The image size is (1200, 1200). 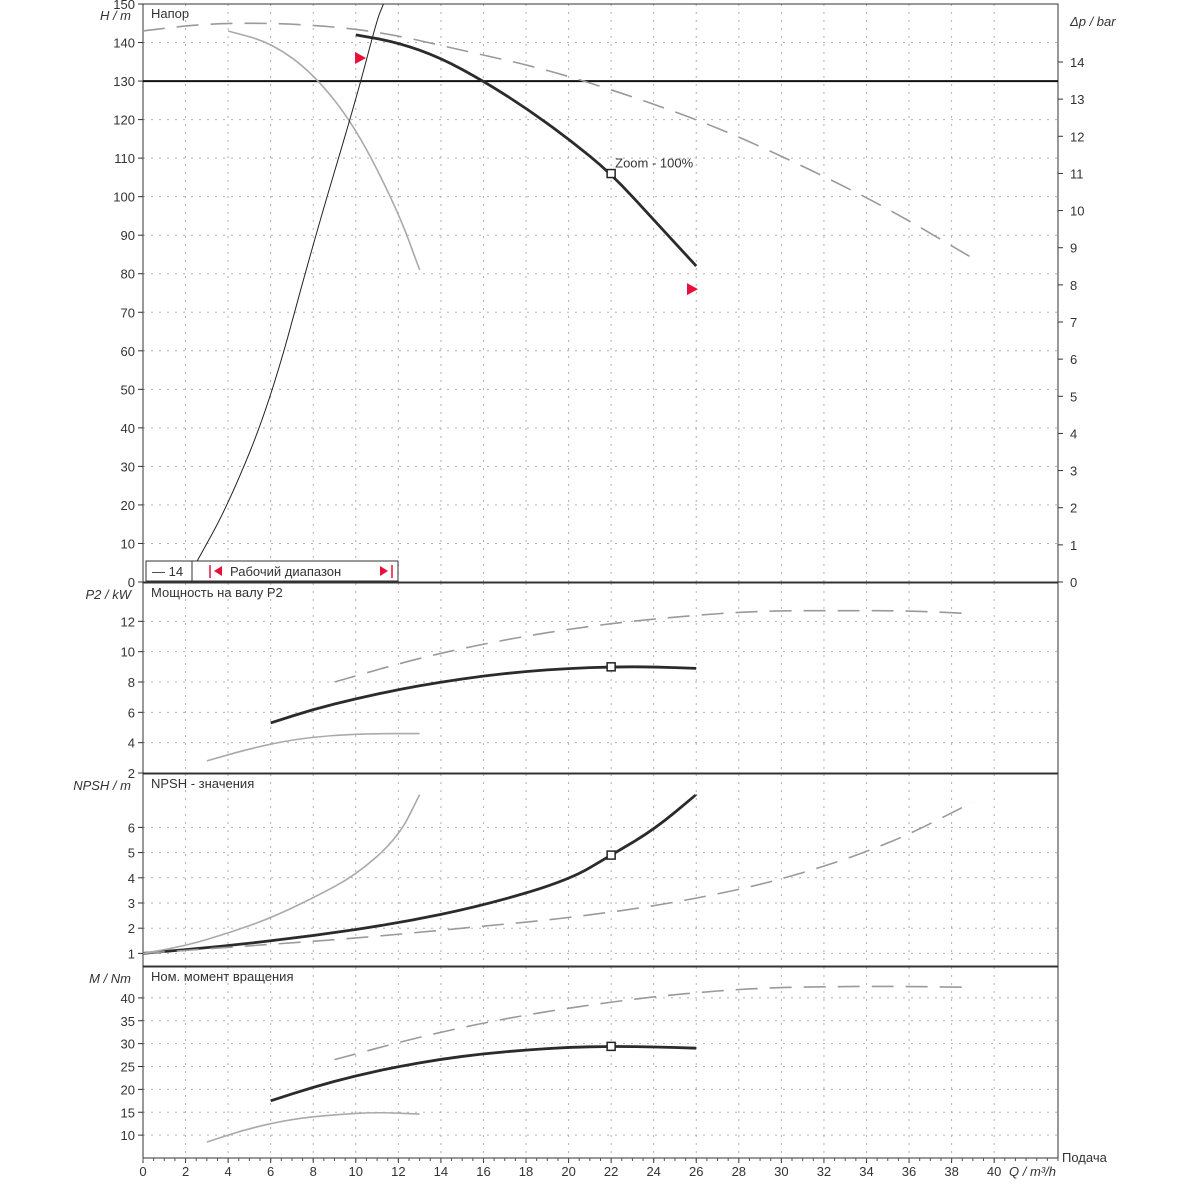 I want to click on panel-title: Напор, so click(x=170, y=13).